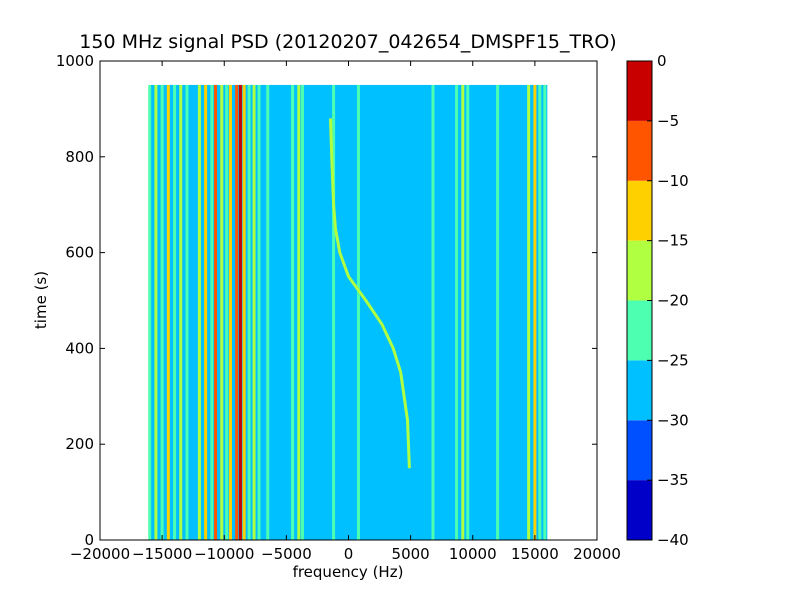 Image resolution: width=800 pixels, height=600 pixels. I want to click on x-tick-label: −5000, so click(286, 554).